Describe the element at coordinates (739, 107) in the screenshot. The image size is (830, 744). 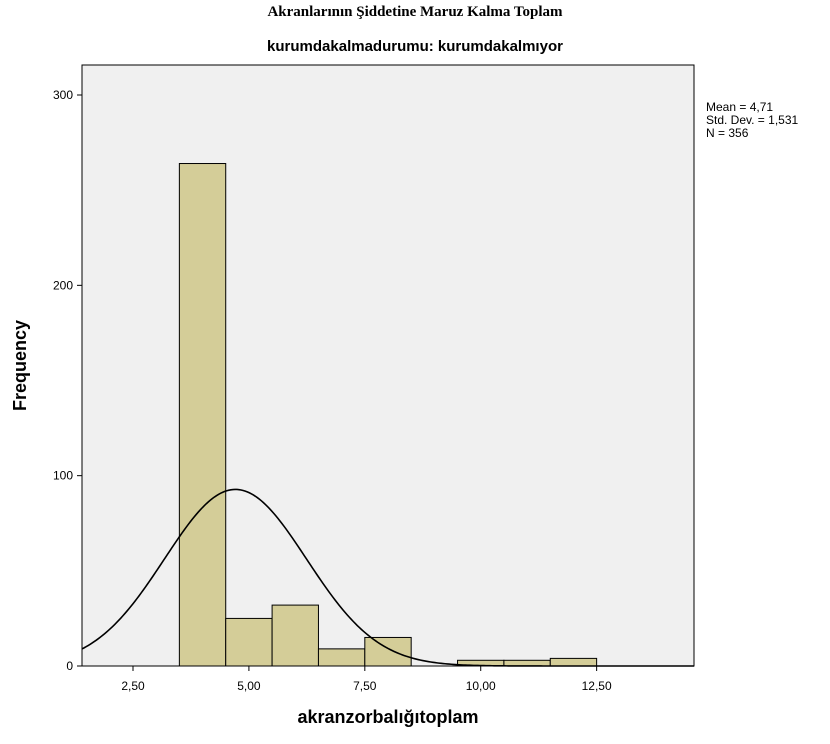
I see `stats-line: Mean = 4,71` at that location.